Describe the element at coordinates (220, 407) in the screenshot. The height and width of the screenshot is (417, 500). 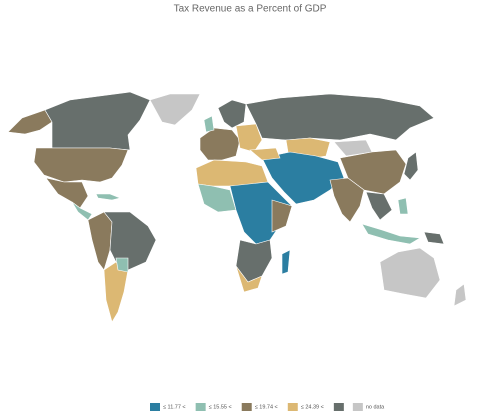
I see `legend-label: ≤ 15.55 <` at that location.